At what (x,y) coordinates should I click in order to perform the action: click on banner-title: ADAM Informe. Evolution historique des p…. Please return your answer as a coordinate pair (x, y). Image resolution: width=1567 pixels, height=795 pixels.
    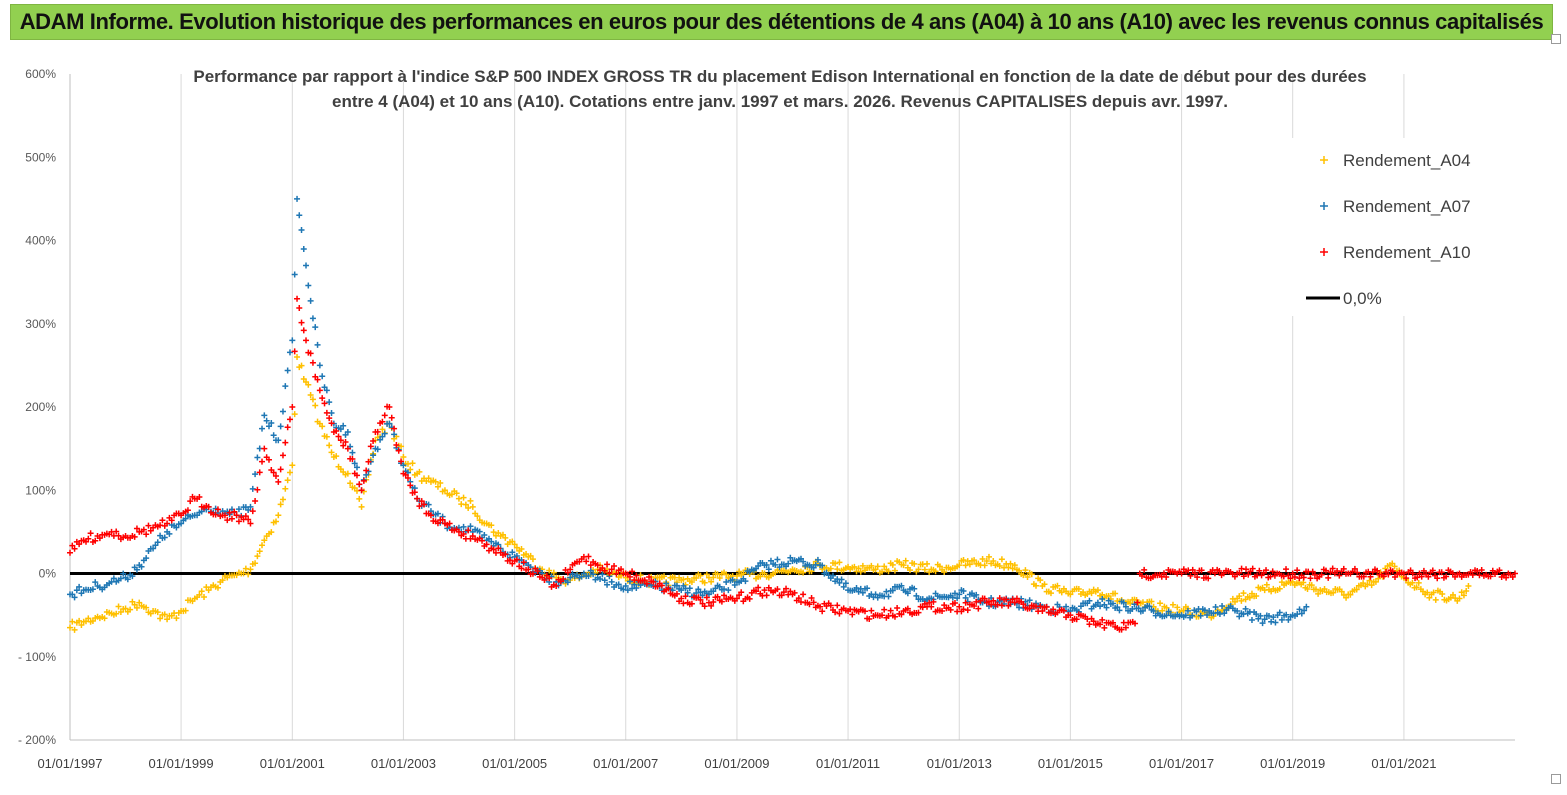
    Looking at the image, I should click on (781, 21).